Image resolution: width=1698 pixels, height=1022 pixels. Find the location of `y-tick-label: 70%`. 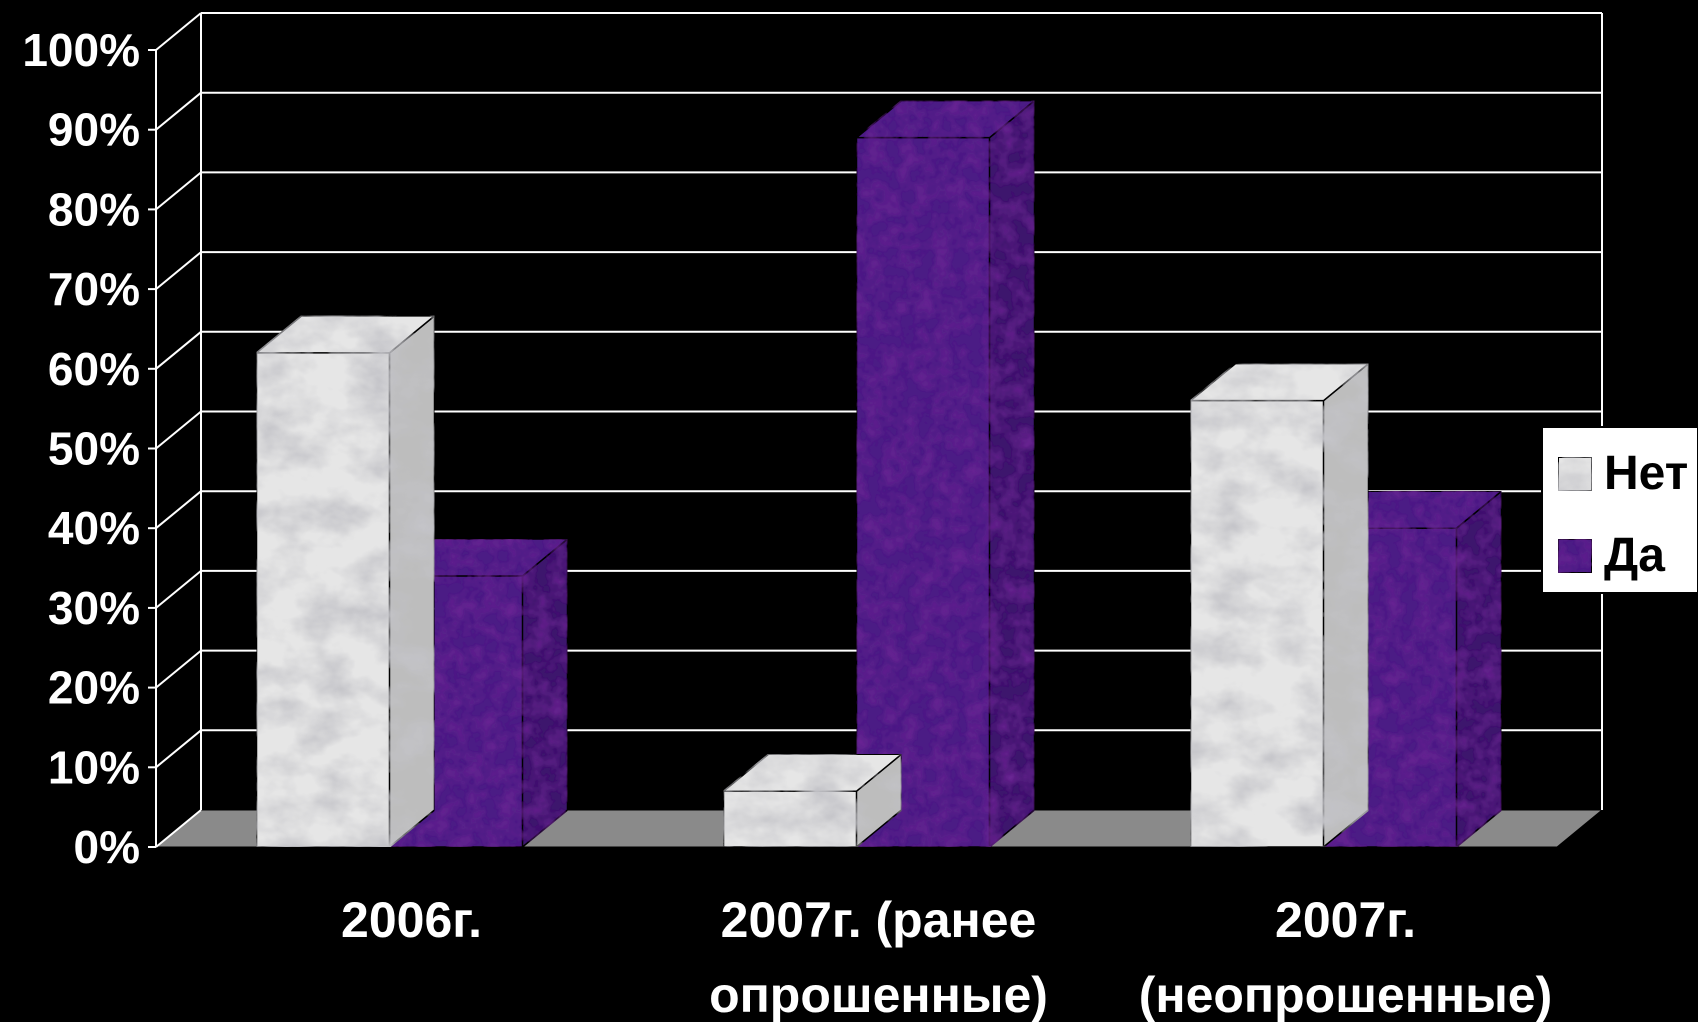

y-tick-label: 70% is located at coordinates (94, 289).